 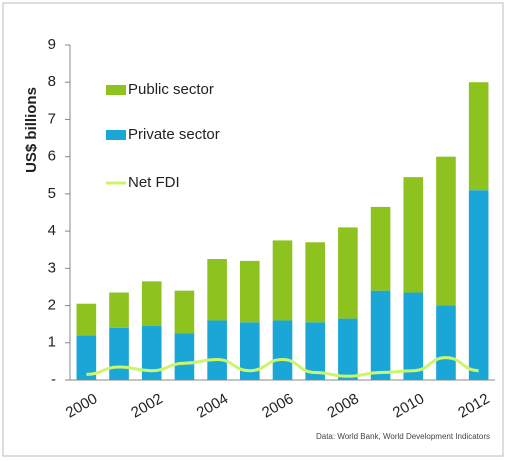 I want to click on y-tick-label: 2, so click(x=52, y=305).